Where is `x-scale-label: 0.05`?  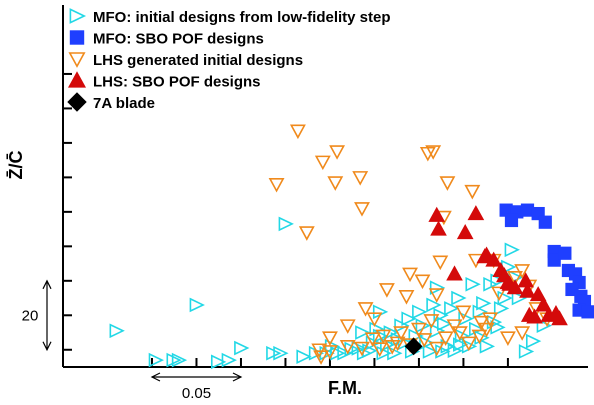
x-scale-label: 0.05 is located at coordinates (196, 393).